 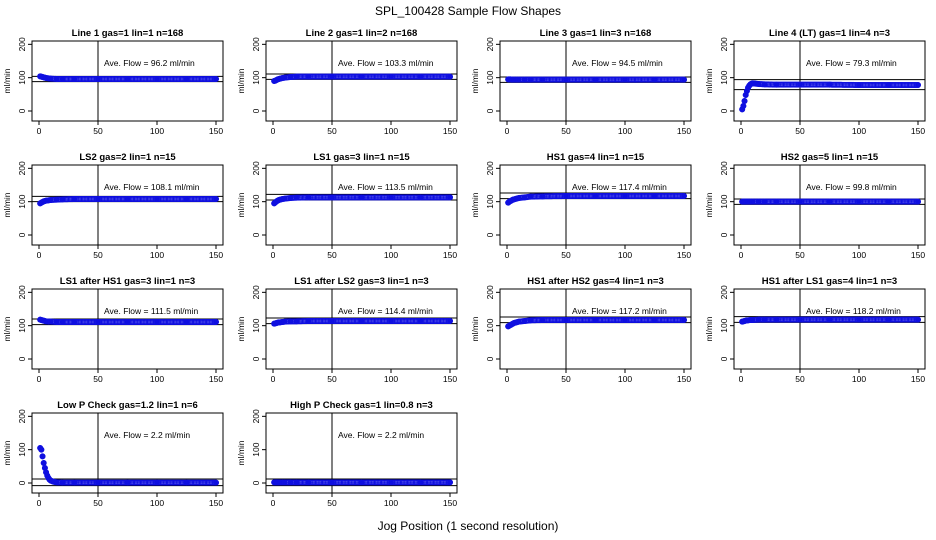 I want to click on average-flow-annotation: Ave. Flow = 2.2 ml/min, so click(x=381, y=435).